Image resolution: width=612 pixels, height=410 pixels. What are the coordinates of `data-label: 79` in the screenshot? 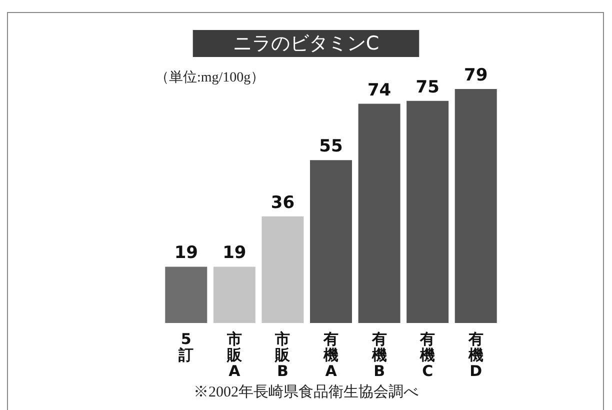 It's located at (476, 75).